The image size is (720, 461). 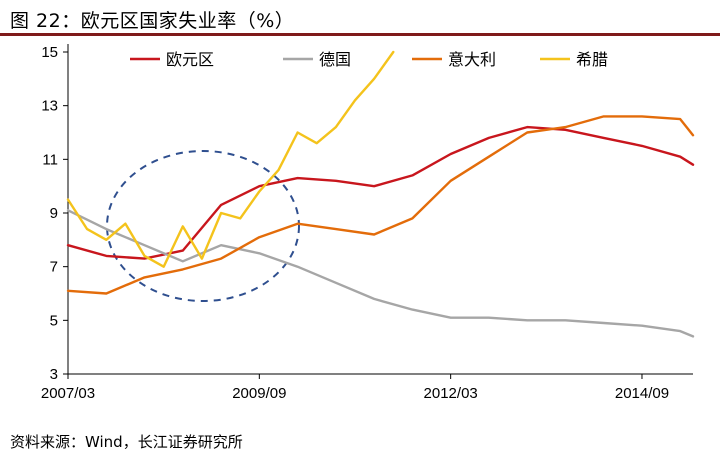 I want to click on annotation, so click(x=203, y=226).